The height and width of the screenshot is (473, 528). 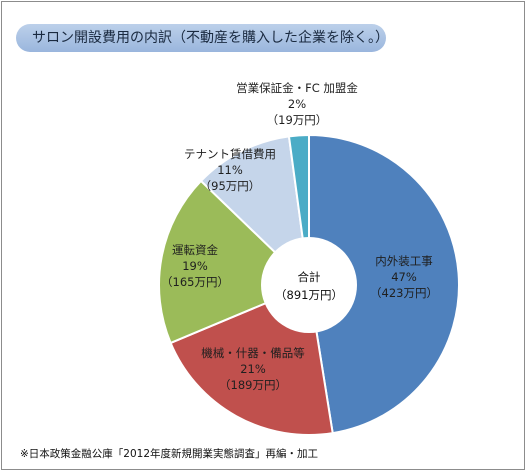 I want to click on slice-label-equipment-name: 機械・什器・備品等, so click(x=253, y=353).